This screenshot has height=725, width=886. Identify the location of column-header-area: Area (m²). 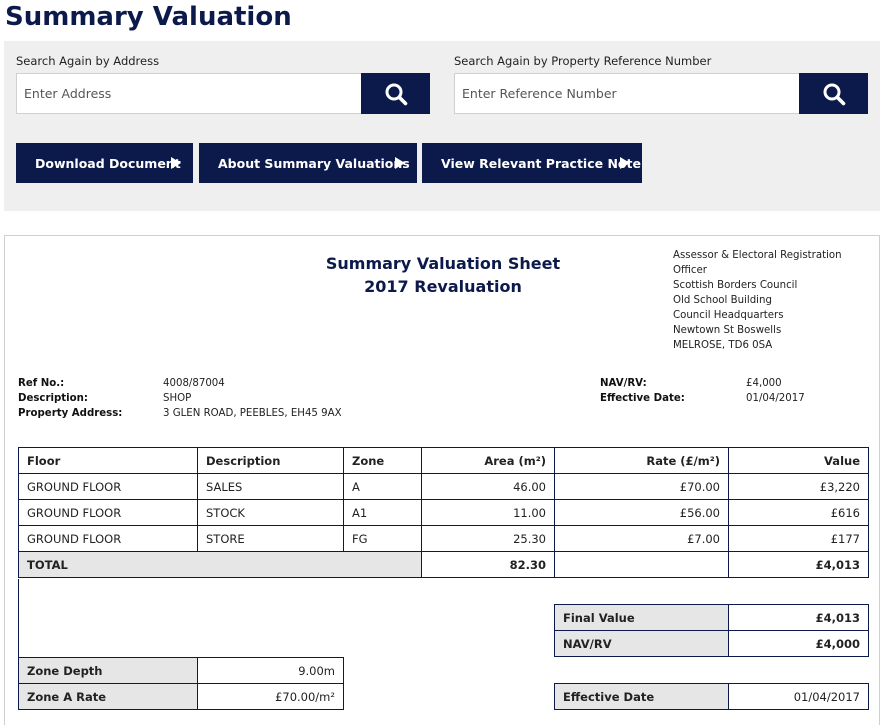
(488, 460).